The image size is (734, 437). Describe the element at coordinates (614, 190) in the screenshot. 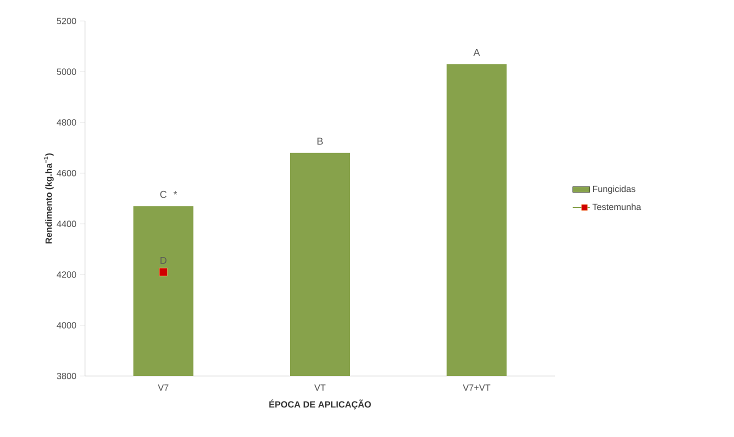

I see `legend-label: Fungicidas` at that location.